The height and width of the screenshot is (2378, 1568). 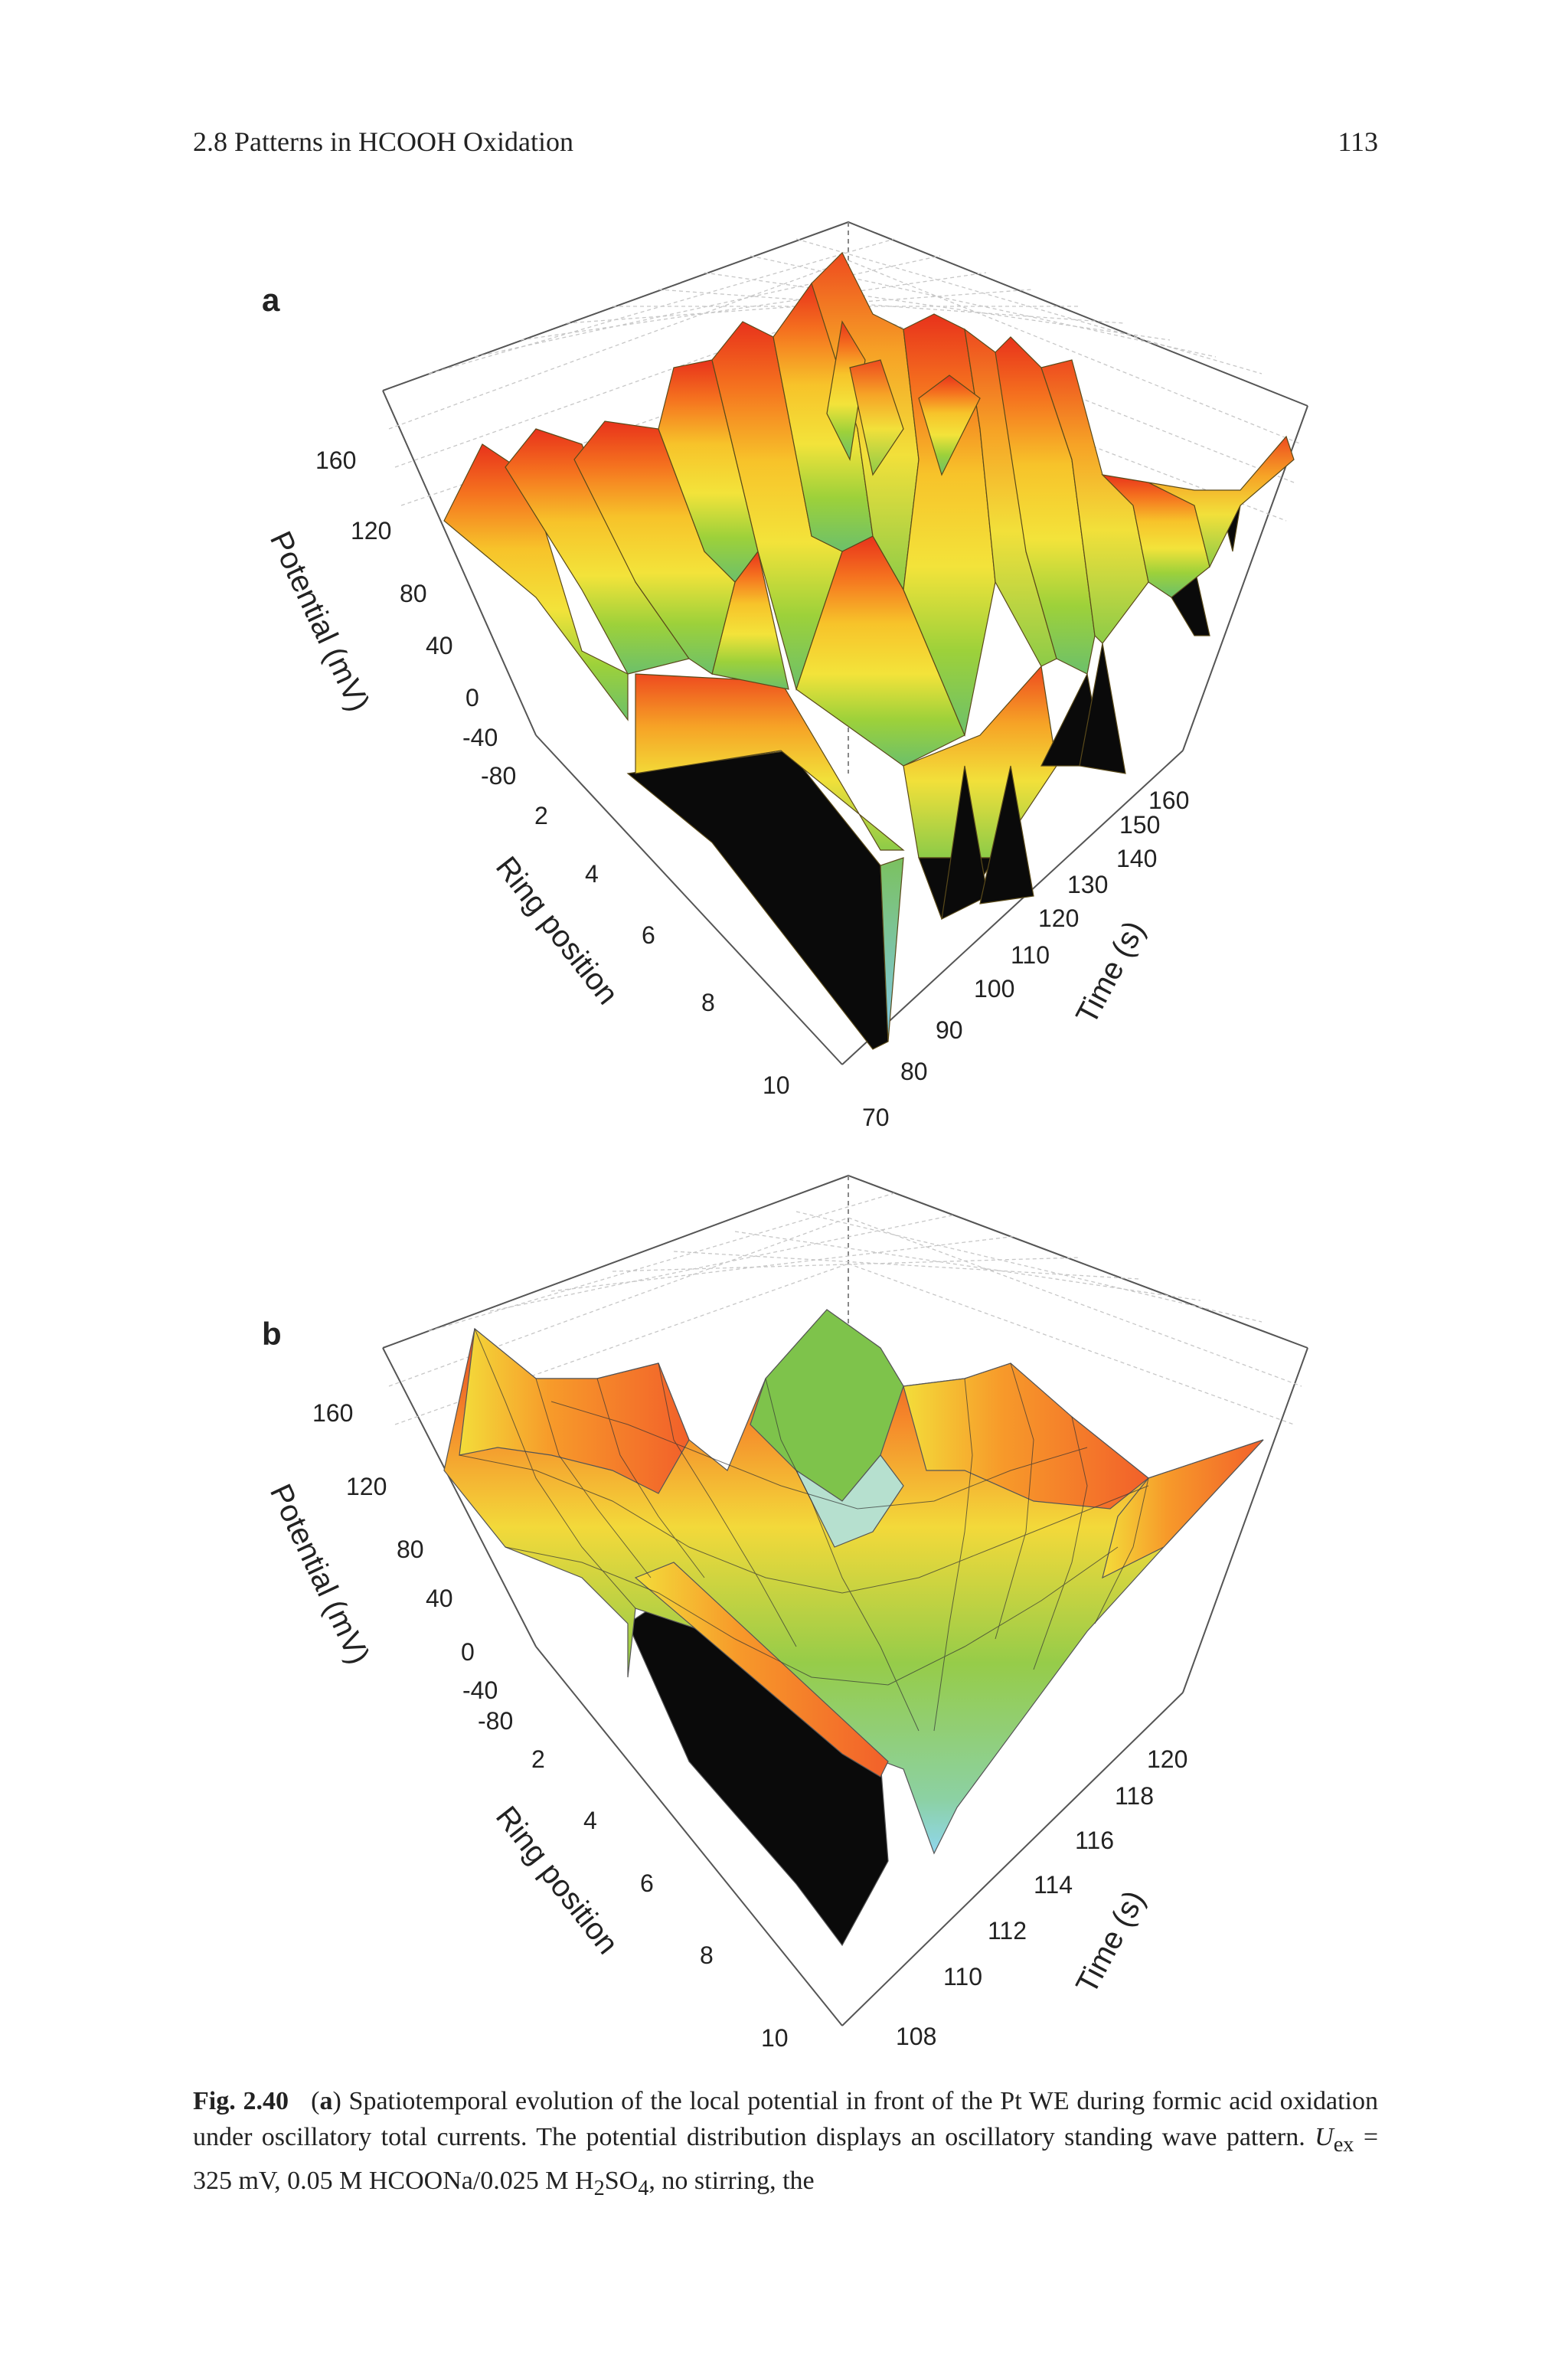 What do you see at coordinates (785, 2159) in the screenshot?
I see `caption-conditions: = 325 mV, 0.05 M HCOONa/0.025 M H` at bounding box center [785, 2159].